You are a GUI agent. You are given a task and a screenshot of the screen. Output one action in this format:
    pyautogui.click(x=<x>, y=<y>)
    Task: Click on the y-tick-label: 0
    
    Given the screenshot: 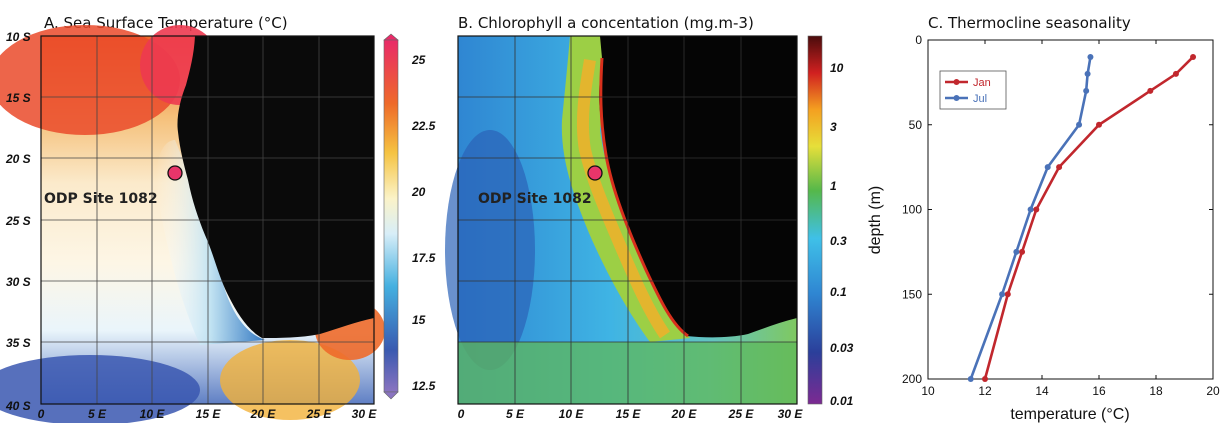 What is the action you would take?
    pyautogui.click(x=918, y=40)
    